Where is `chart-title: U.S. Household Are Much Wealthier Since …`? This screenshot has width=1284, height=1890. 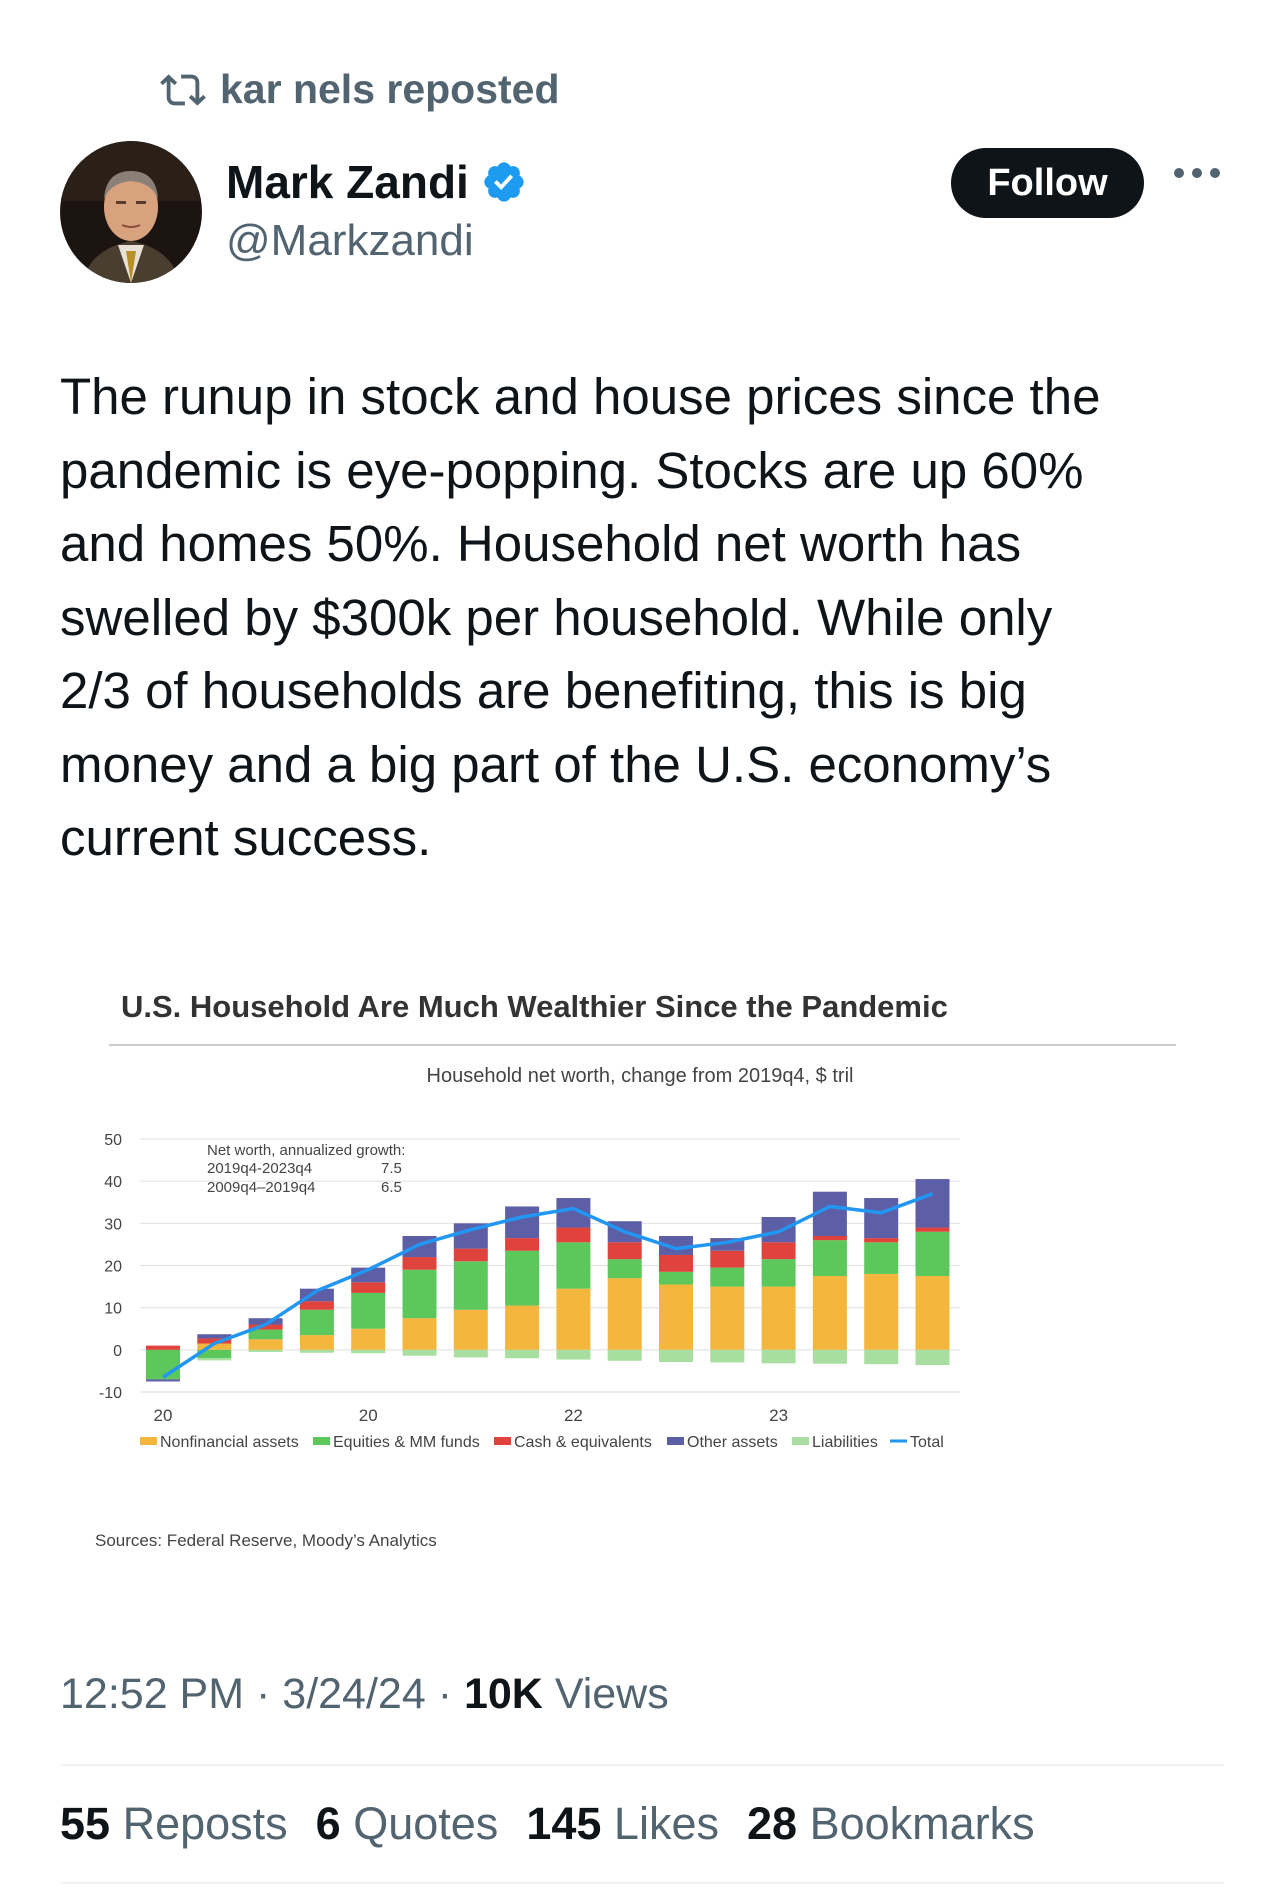 chart-title: U.S. Household Are Much Wealthier Since … is located at coordinates (534, 1006).